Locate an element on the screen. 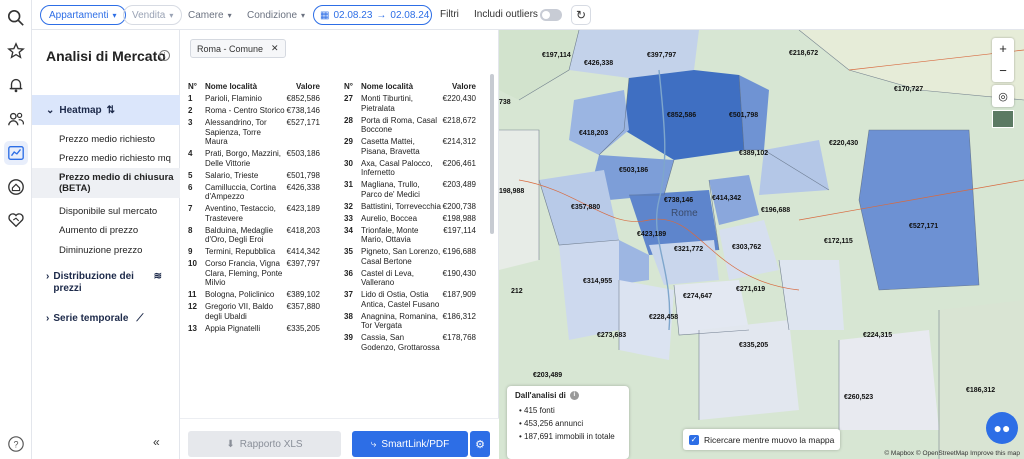 This screenshot has width=1024, height=459. price-label: €426,338 is located at coordinates (599, 63).